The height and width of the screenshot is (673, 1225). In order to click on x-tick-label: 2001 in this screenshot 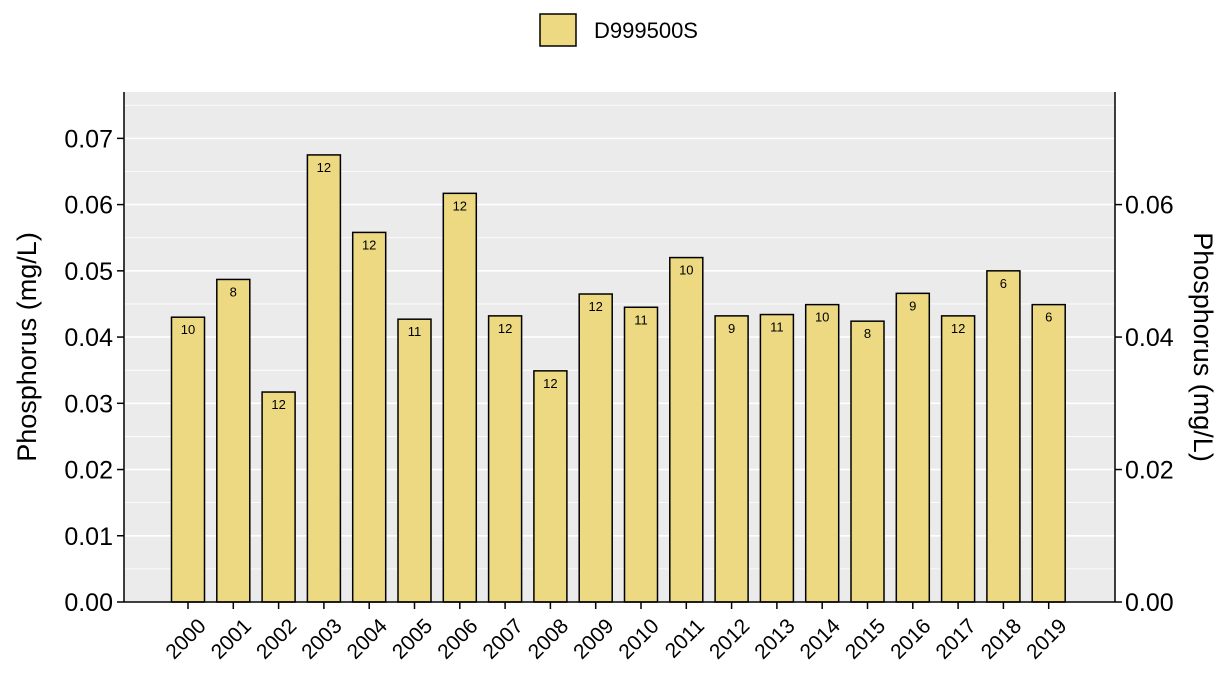, I will do `click(231, 638)`.